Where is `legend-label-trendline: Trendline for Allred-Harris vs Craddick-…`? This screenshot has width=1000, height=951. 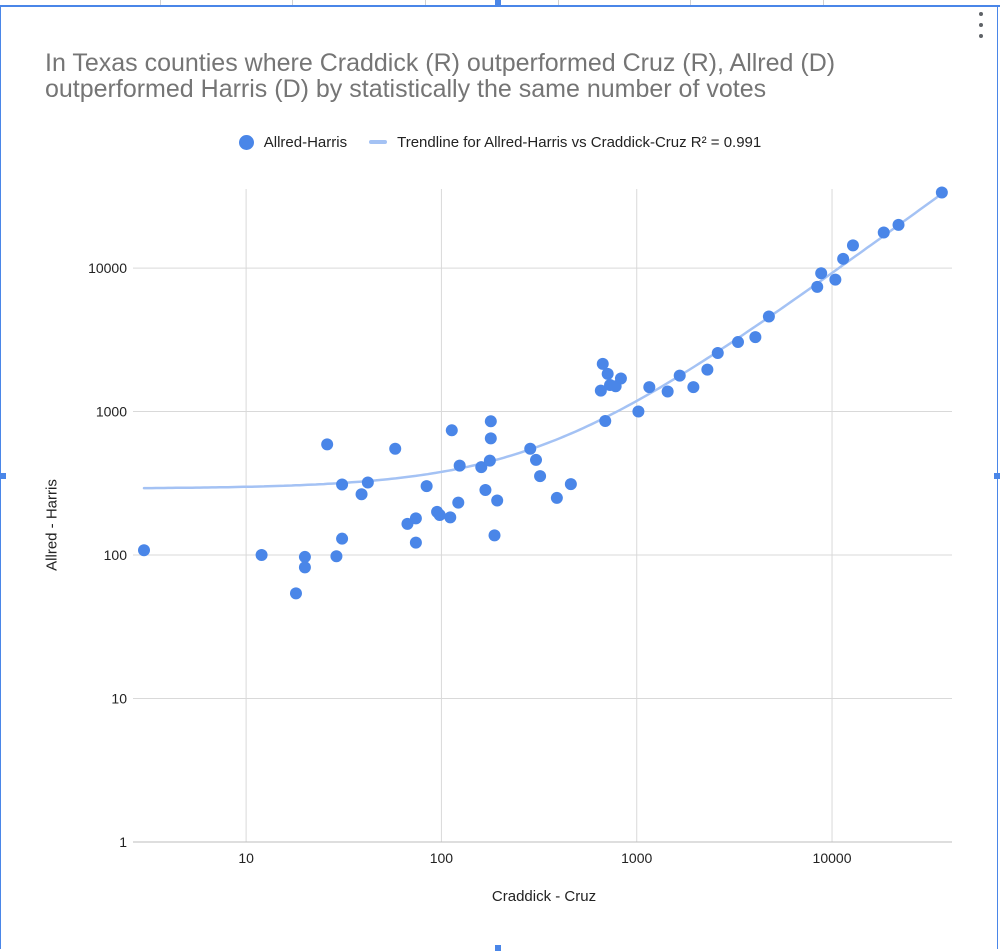 legend-label-trendline: Trendline for Allred-Harris vs Craddick-… is located at coordinates (579, 142).